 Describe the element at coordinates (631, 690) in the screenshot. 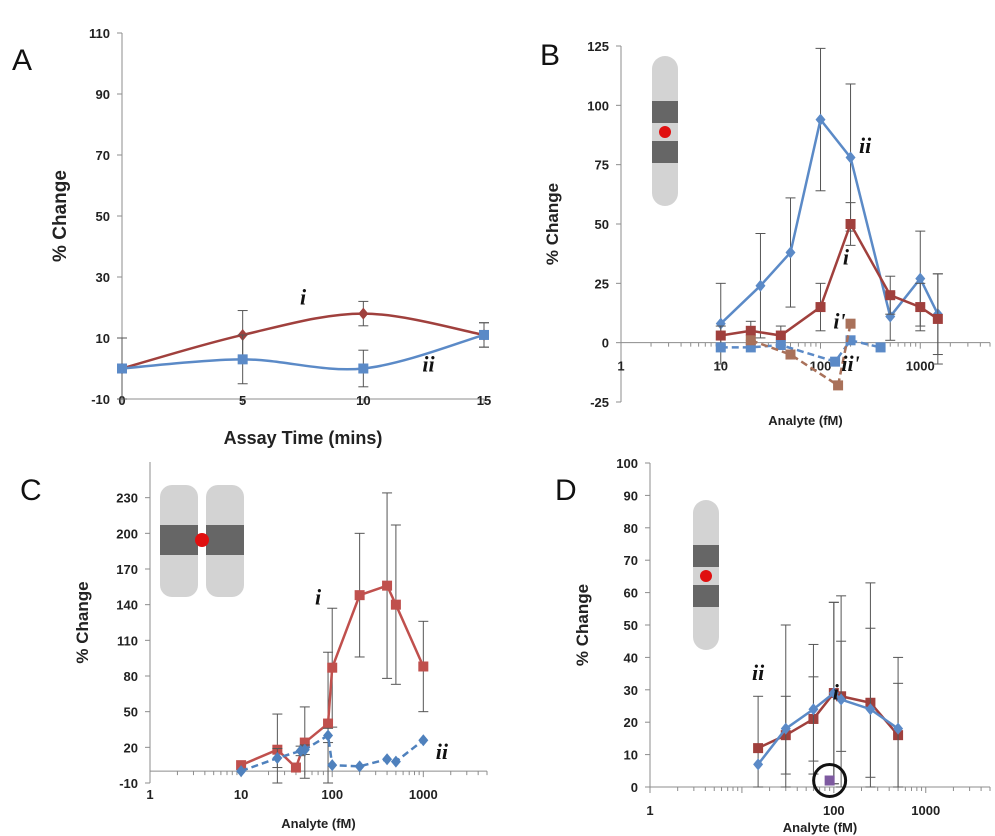

I see `y-tick-label: 30` at that location.